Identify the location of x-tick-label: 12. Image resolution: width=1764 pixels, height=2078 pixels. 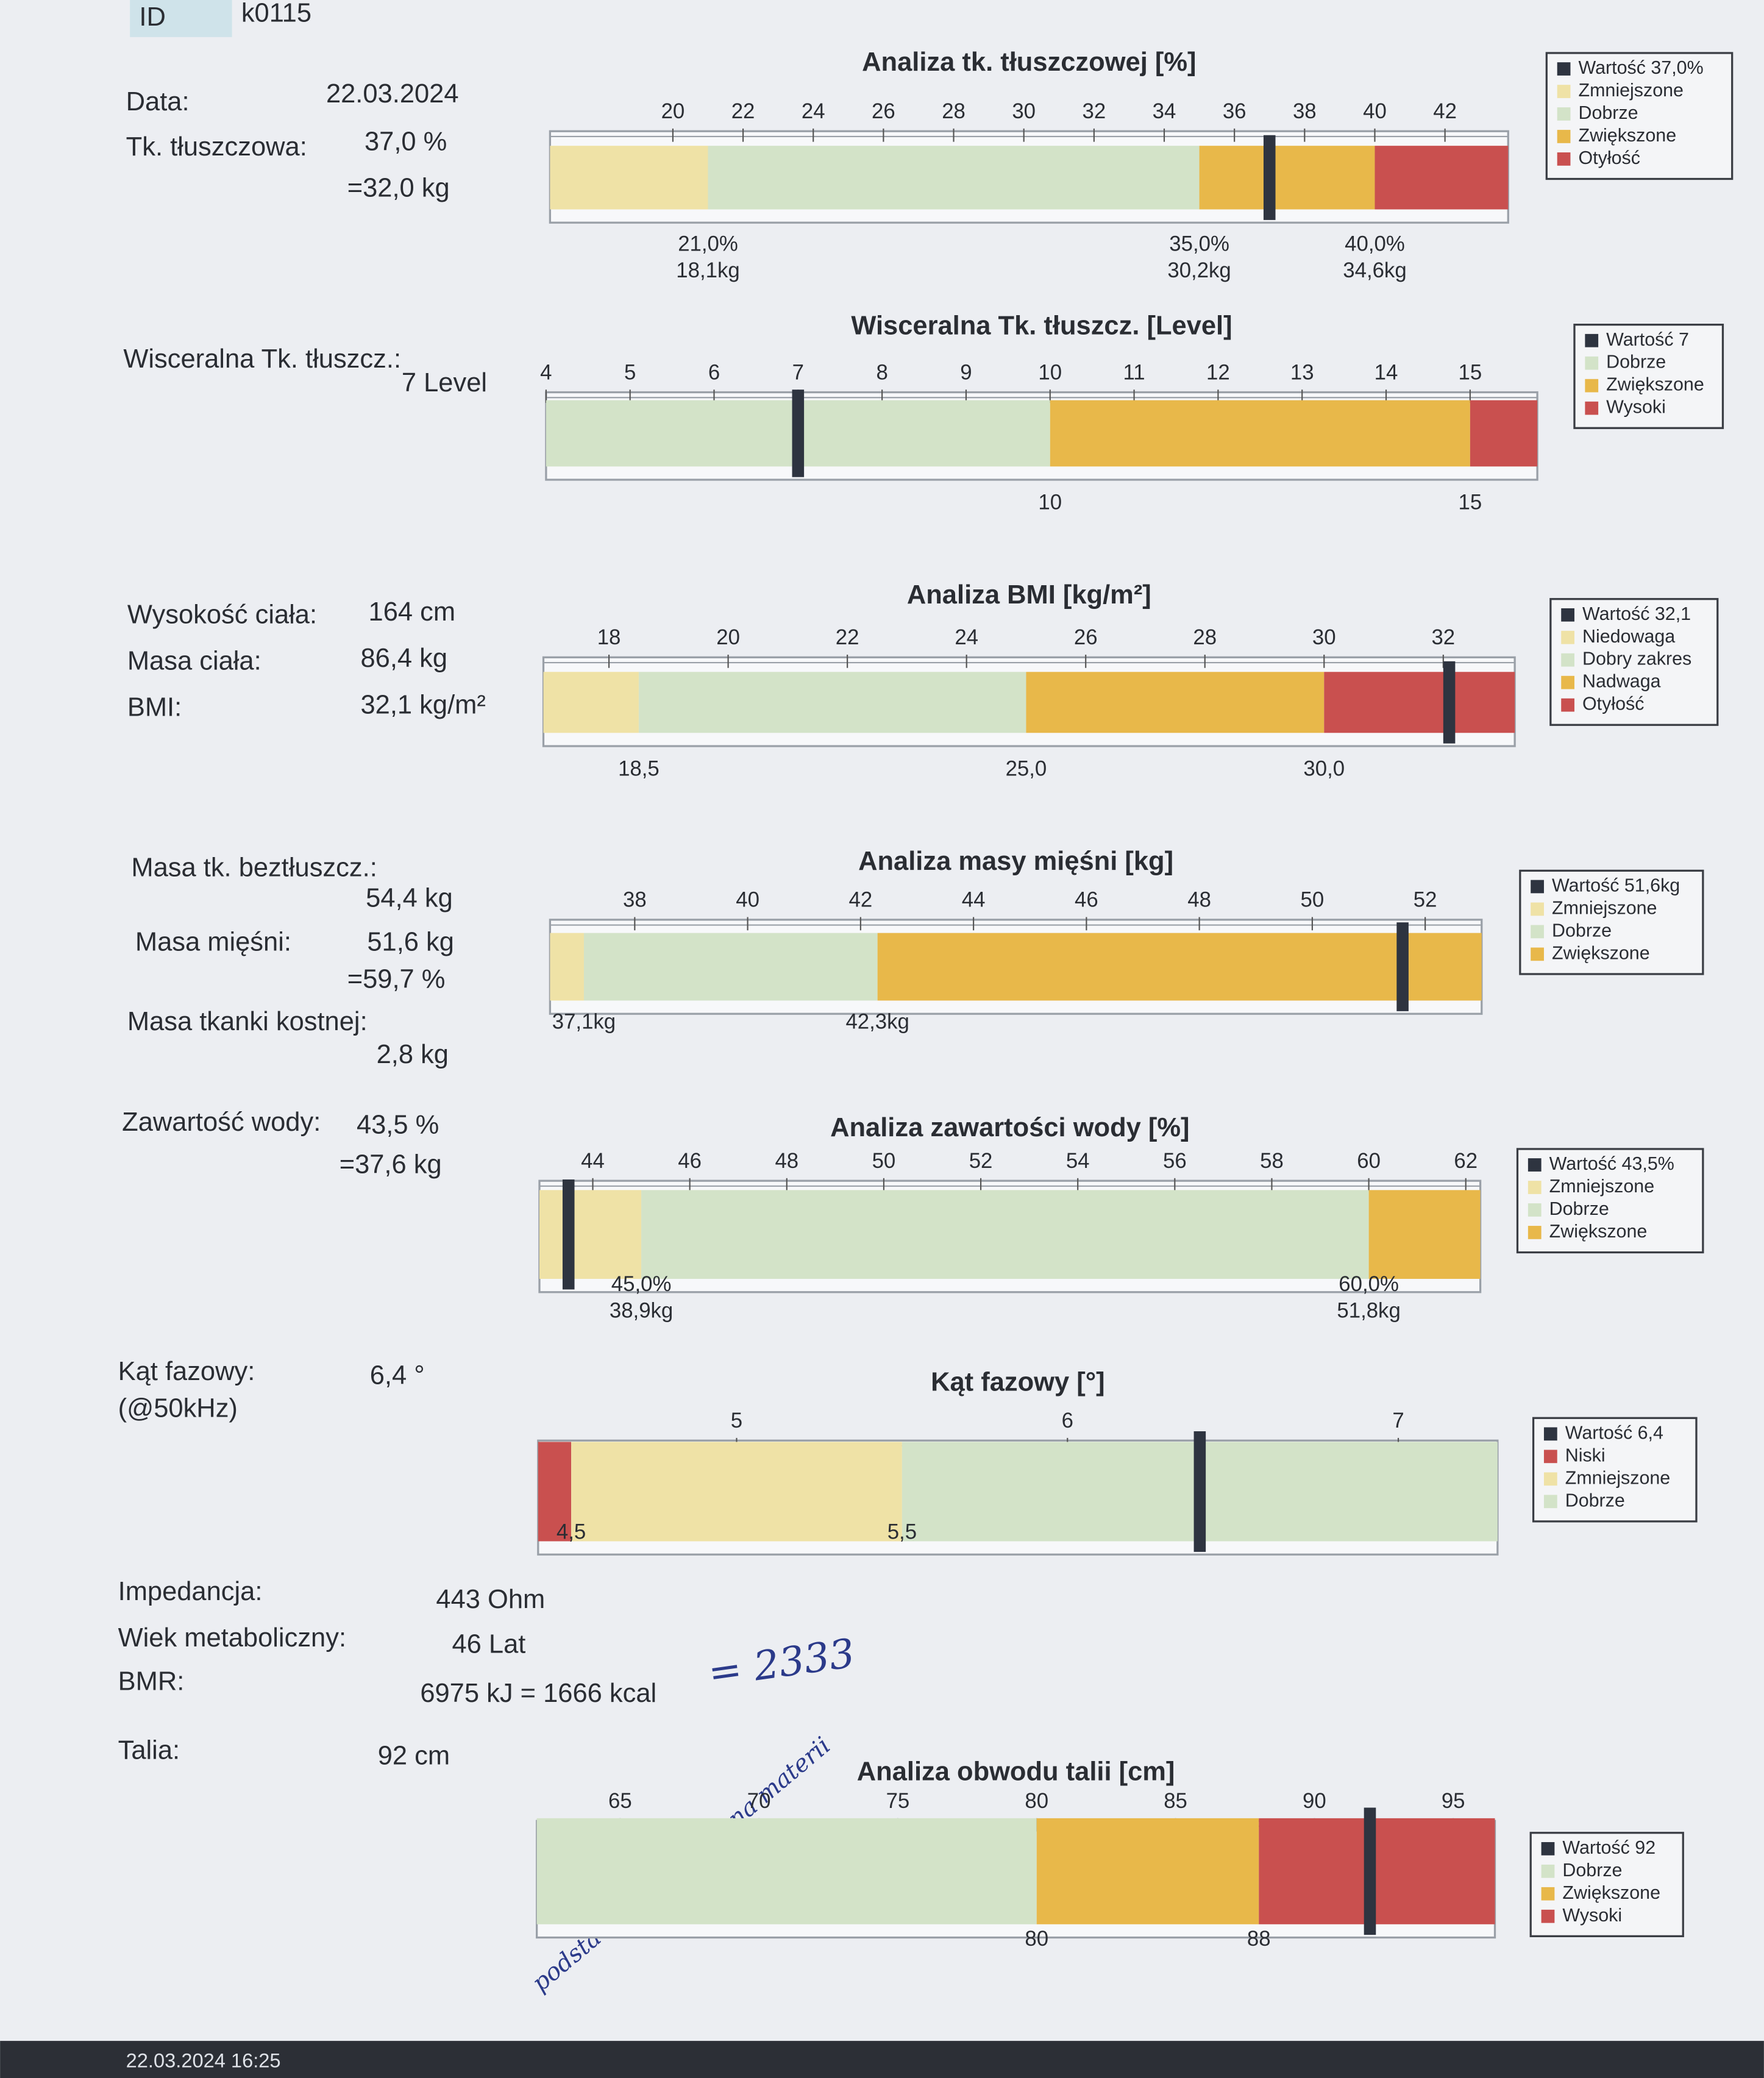
(1218, 372).